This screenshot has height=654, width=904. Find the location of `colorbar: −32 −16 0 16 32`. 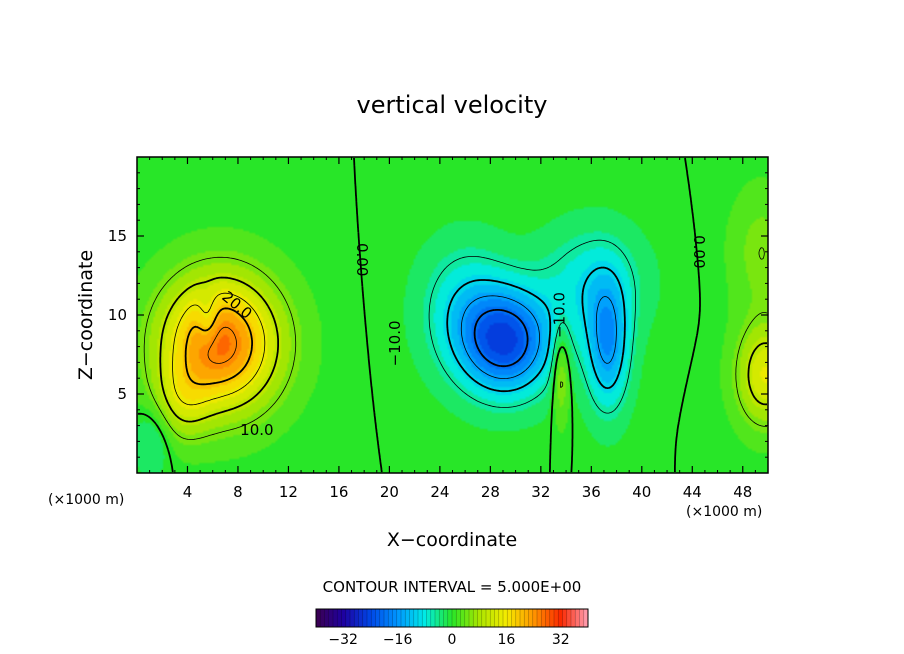

colorbar: −32 −16 0 16 32 is located at coordinates (452, 628).